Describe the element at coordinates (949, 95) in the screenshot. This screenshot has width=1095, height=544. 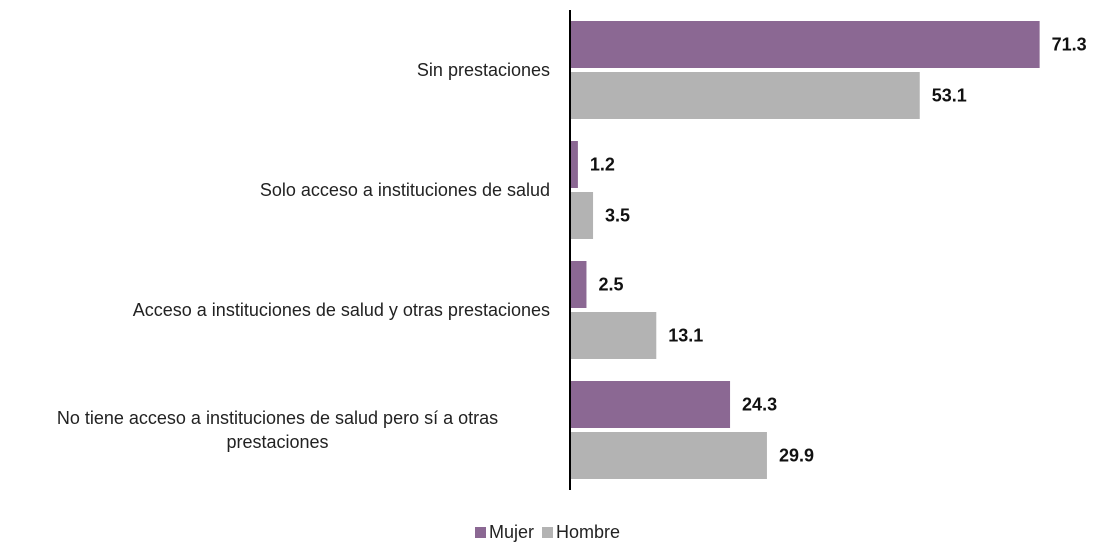
I see `value-label: 53.1` at that location.